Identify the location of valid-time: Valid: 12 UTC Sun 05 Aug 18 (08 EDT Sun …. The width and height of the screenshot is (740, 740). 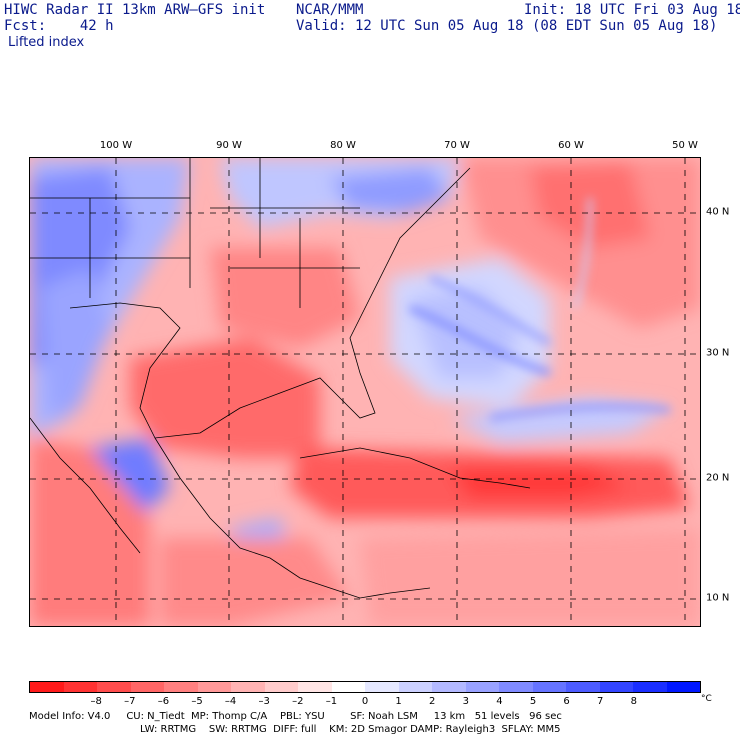
(507, 26).